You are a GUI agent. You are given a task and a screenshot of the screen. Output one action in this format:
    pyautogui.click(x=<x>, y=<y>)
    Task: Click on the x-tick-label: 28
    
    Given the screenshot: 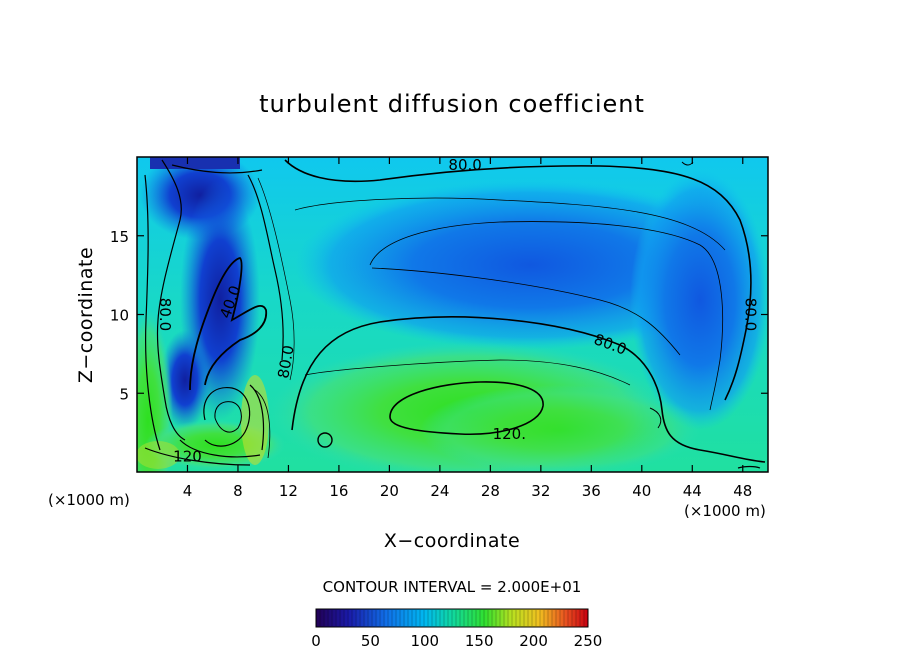 What is the action you would take?
    pyautogui.click(x=490, y=491)
    